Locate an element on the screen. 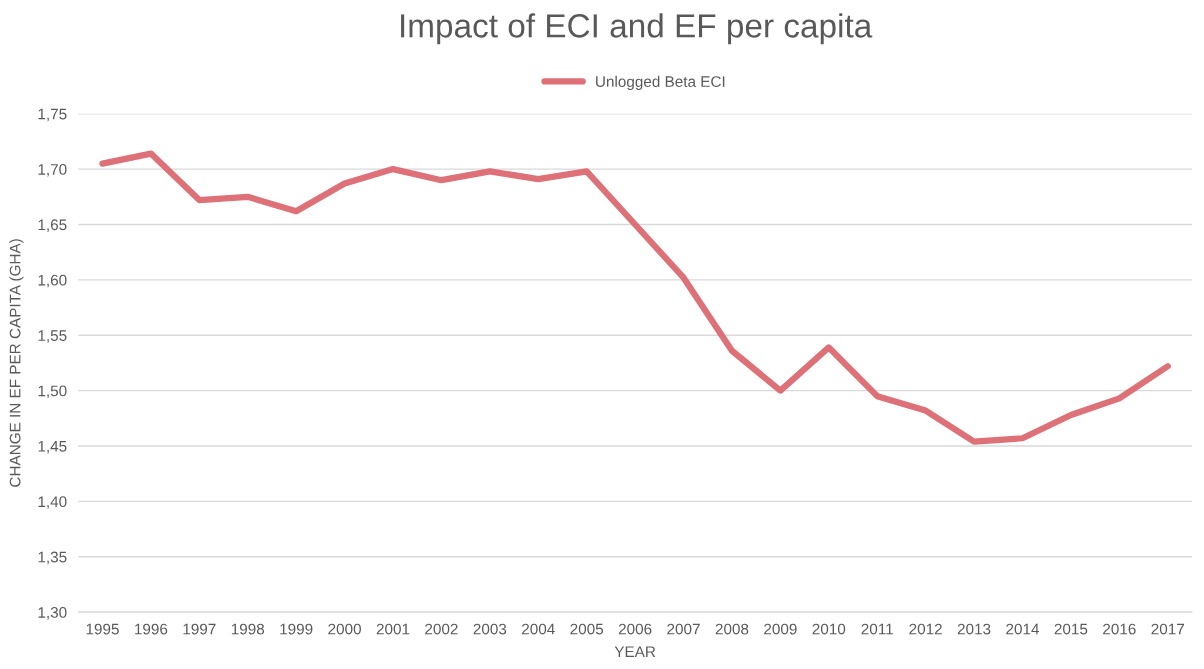  x-tick-label: 2009 is located at coordinates (780, 629).